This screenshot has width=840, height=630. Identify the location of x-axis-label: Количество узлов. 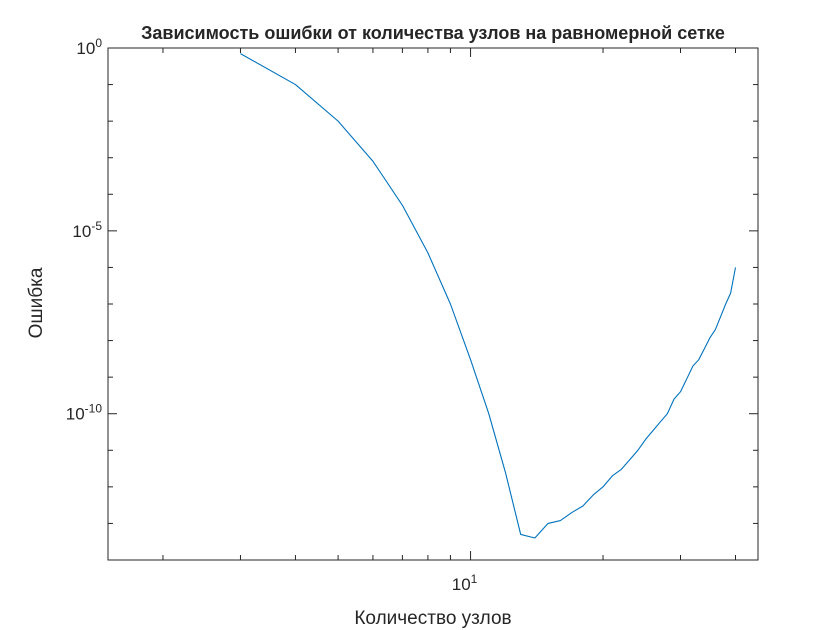
(432, 618).